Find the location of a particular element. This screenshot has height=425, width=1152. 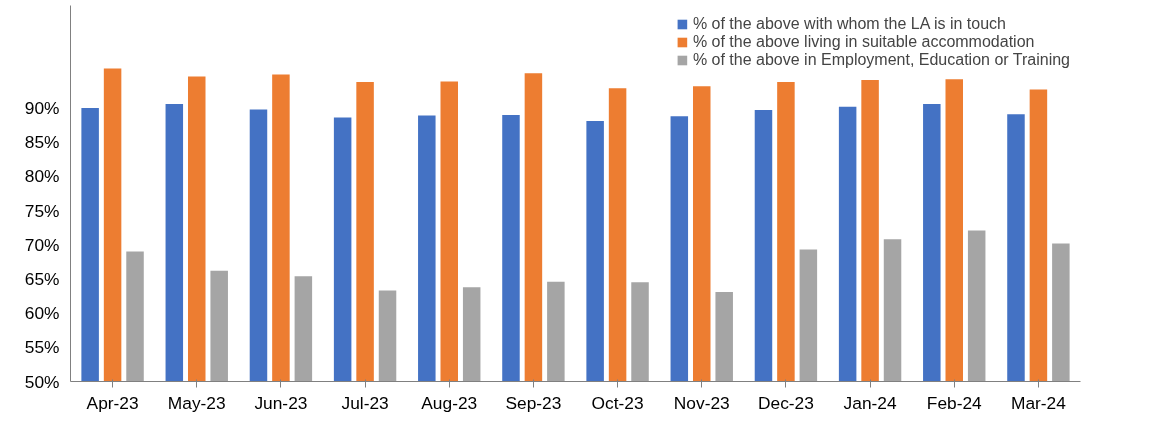

legend-label: % of the above living in suitable accommodation is located at coordinates (863, 42).